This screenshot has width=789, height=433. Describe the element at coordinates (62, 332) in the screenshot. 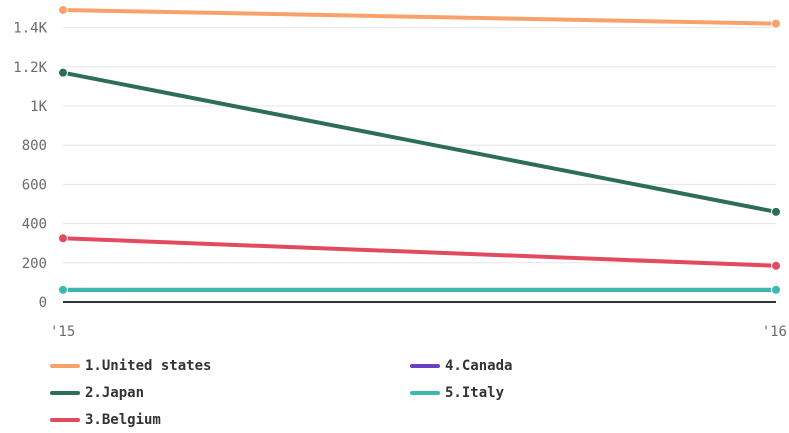

I see `x-tick-label: '15` at that location.